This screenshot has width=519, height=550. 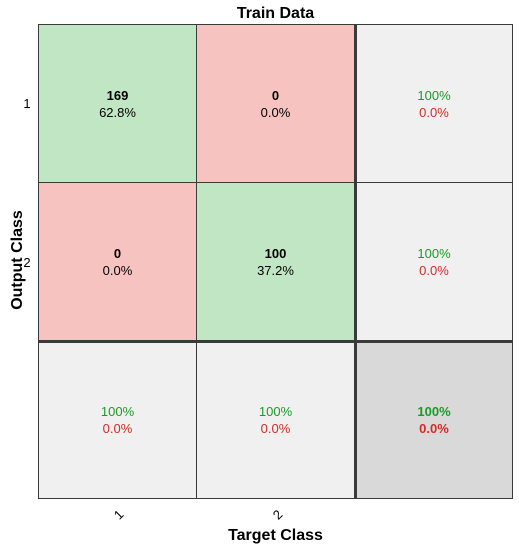 I want to click on row-summary-2: 100% 0.0%, so click(x=434, y=261).